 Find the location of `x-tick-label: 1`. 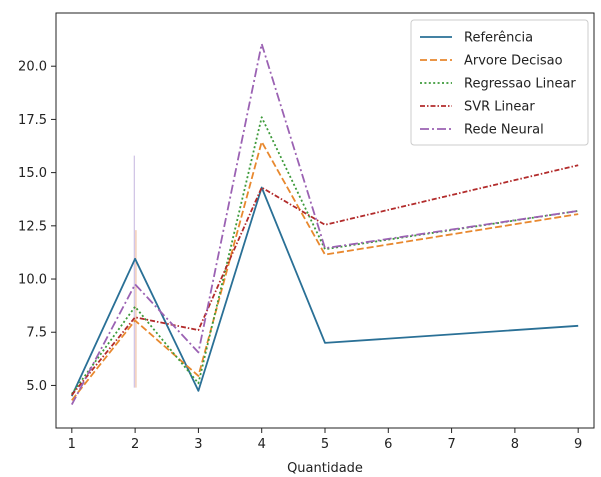

x-tick-label: 1 is located at coordinates (72, 444).